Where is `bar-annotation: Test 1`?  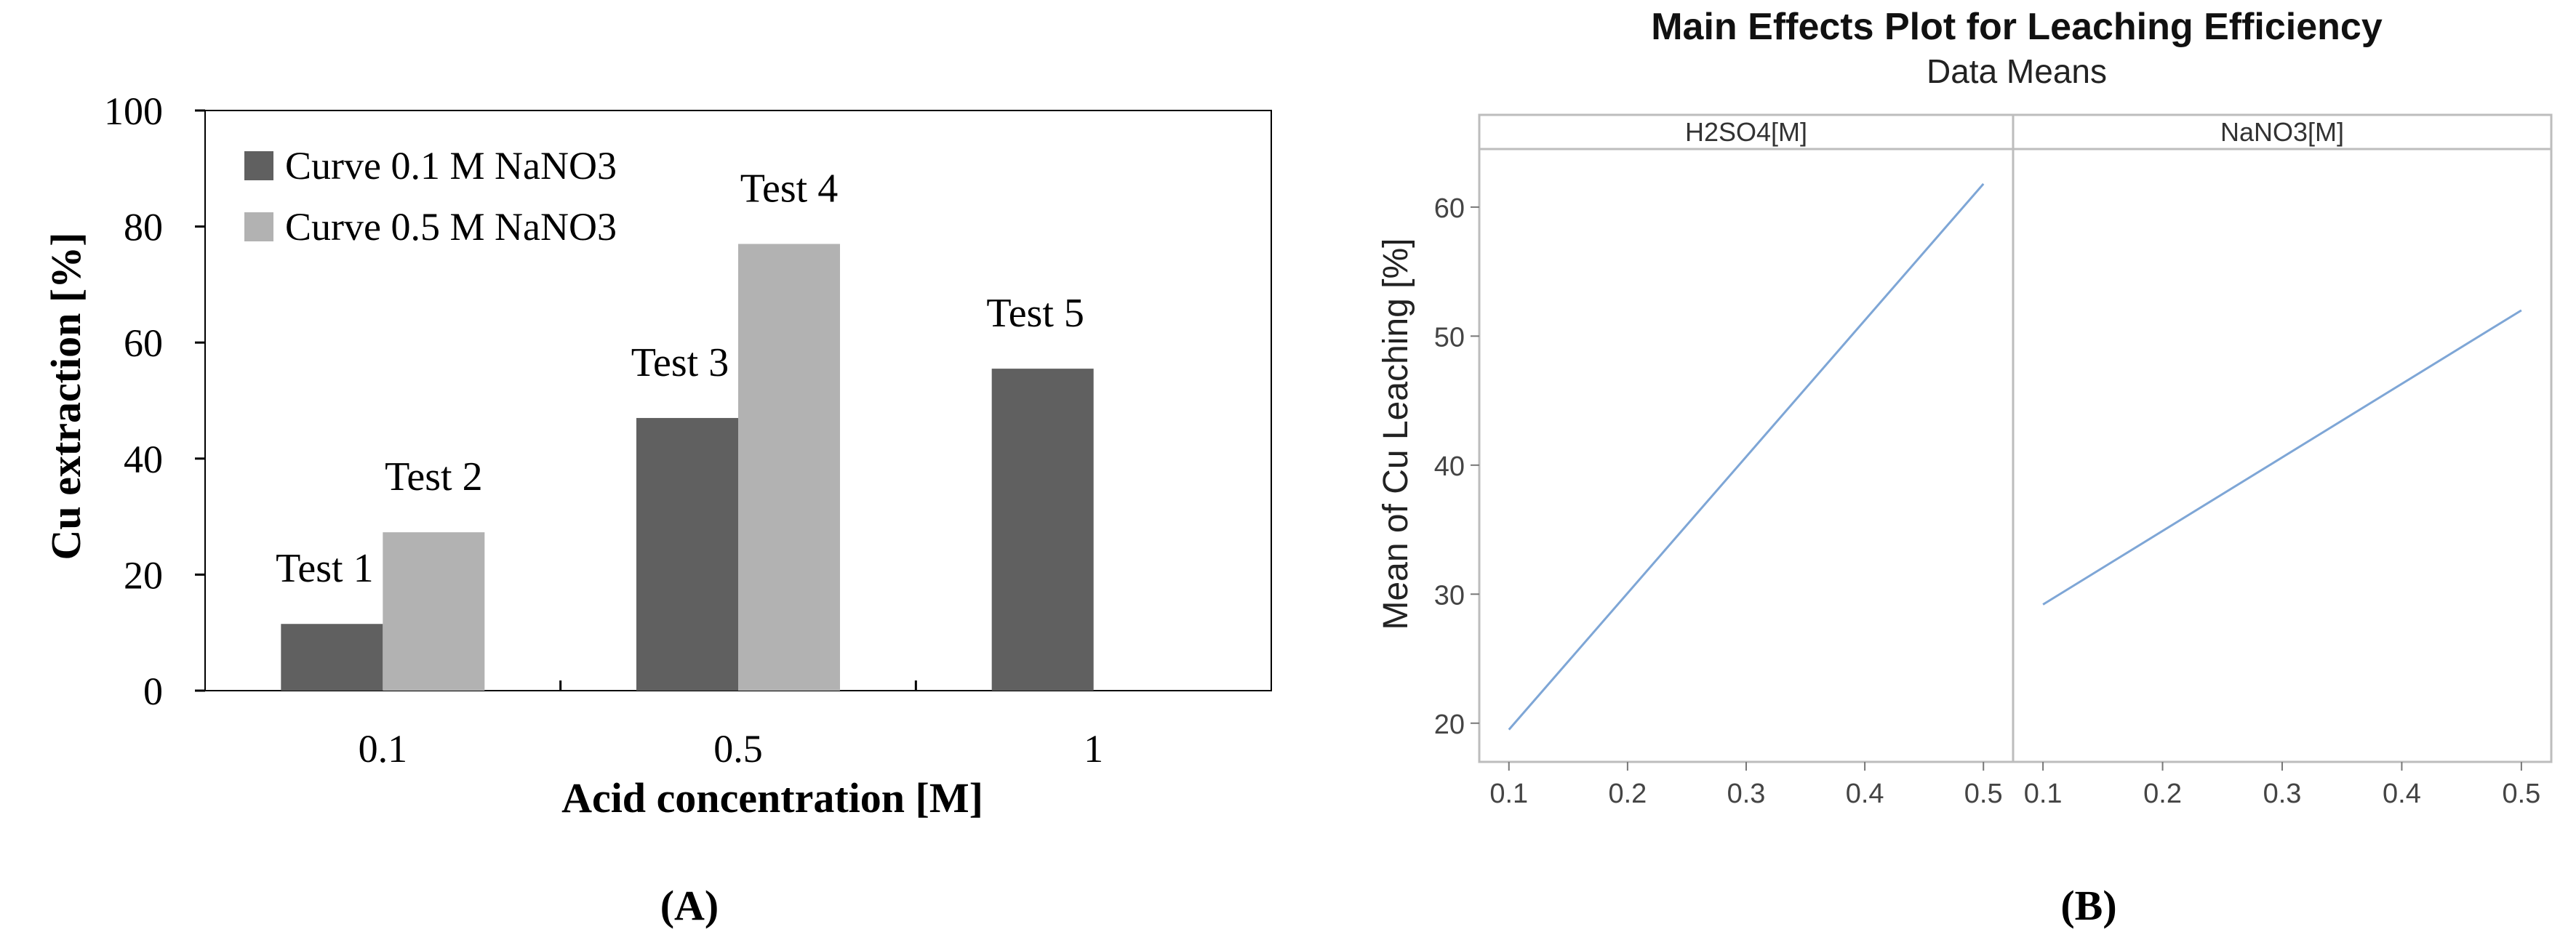
bar-annotation: Test 1 is located at coordinates (325, 568).